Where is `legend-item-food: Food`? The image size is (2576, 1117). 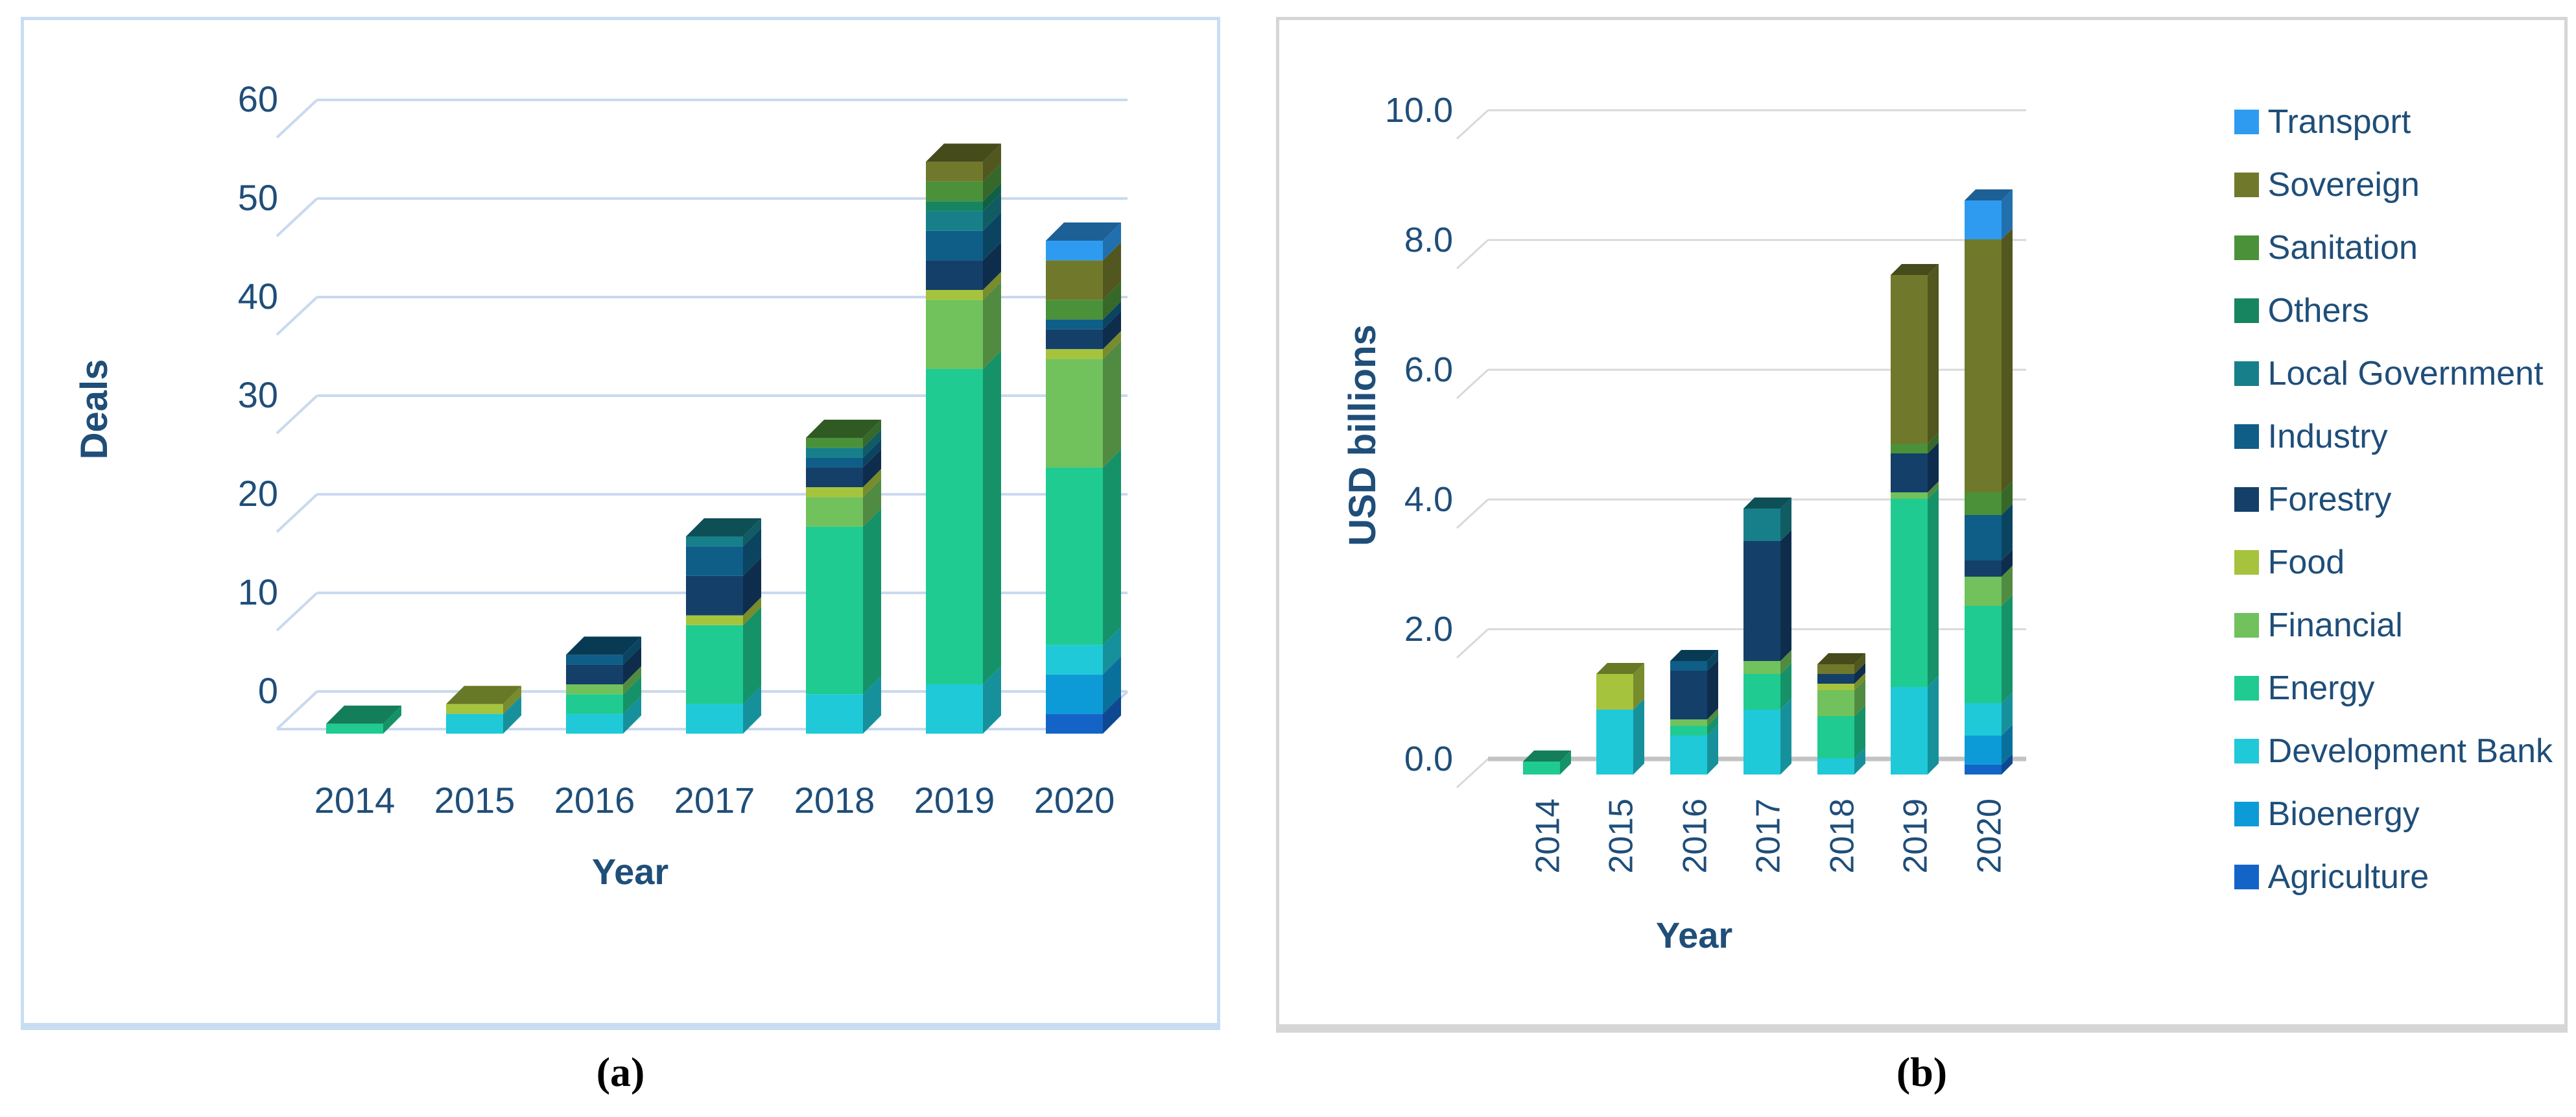
legend-item-food: Food is located at coordinates (2393, 562).